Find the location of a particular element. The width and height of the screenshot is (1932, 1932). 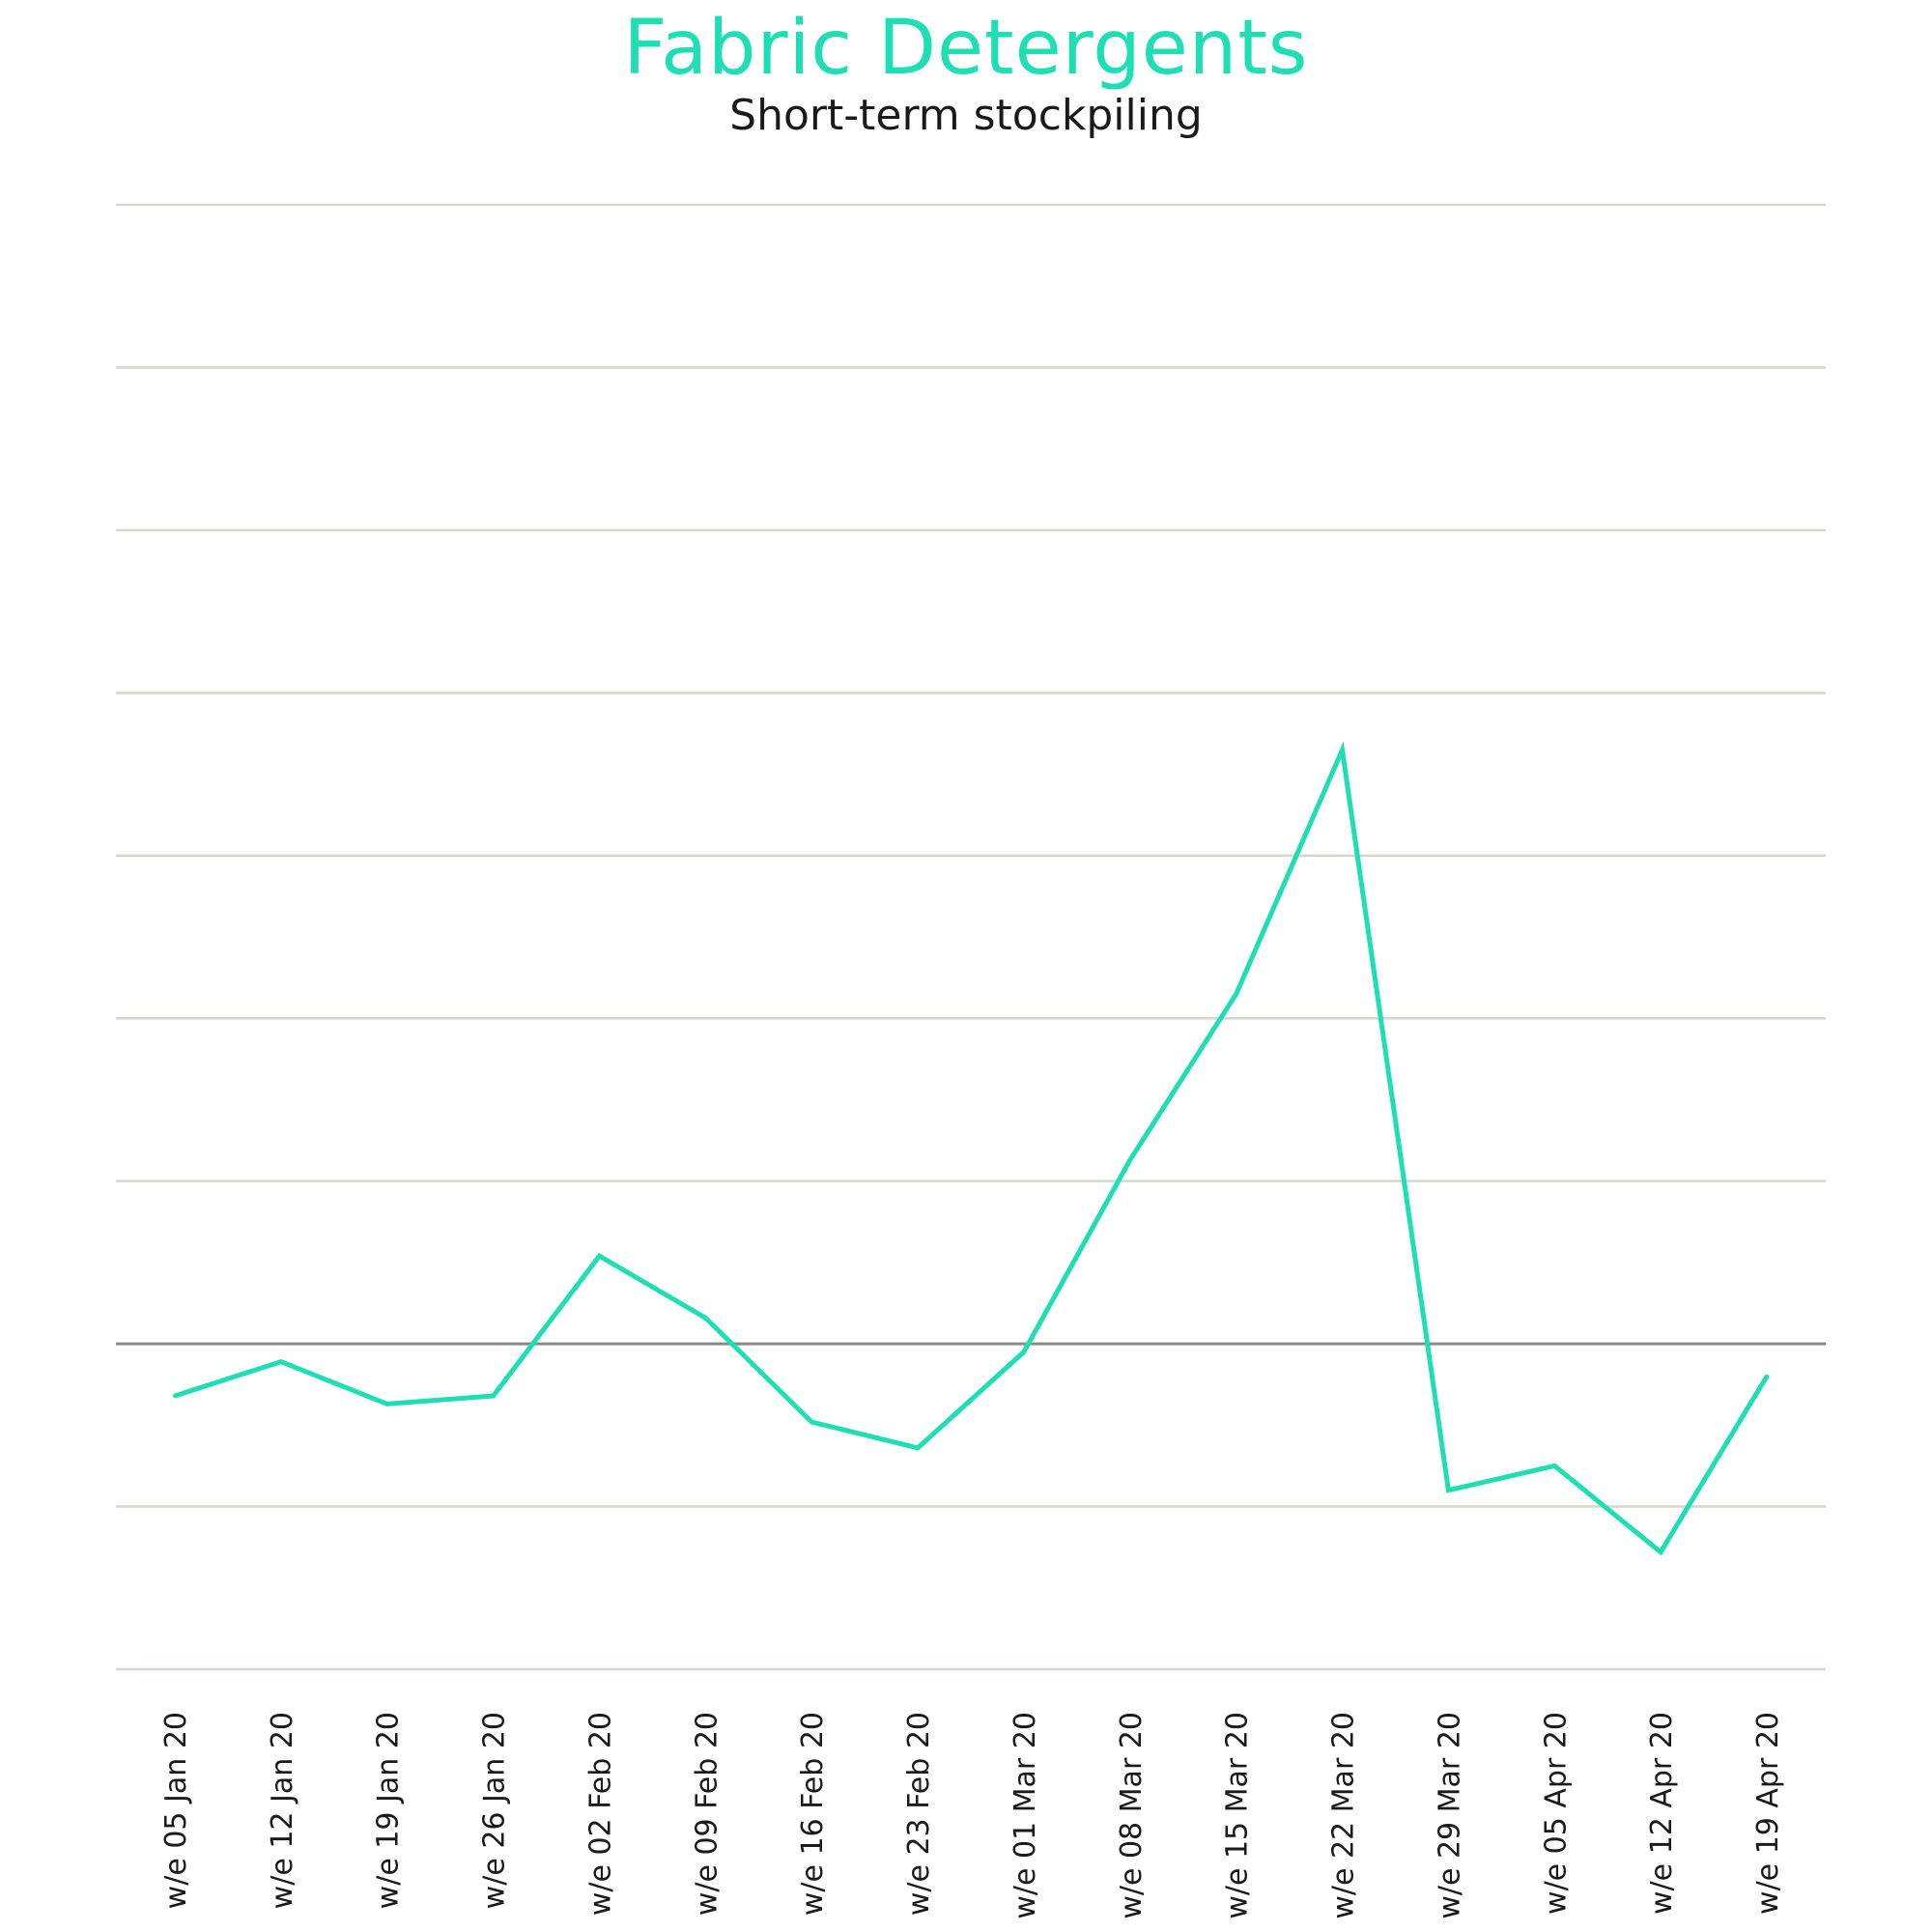

x-tick-label: w/e 23 Feb 20 is located at coordinates (919, 1814).